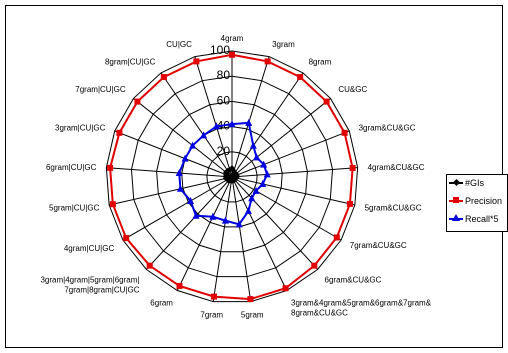 This screenshot has height=353, width=508. What do you see at coordinates (232, 38) in the screenshot?
I see `category-label: 4gram` at bounding box center [232, 38].